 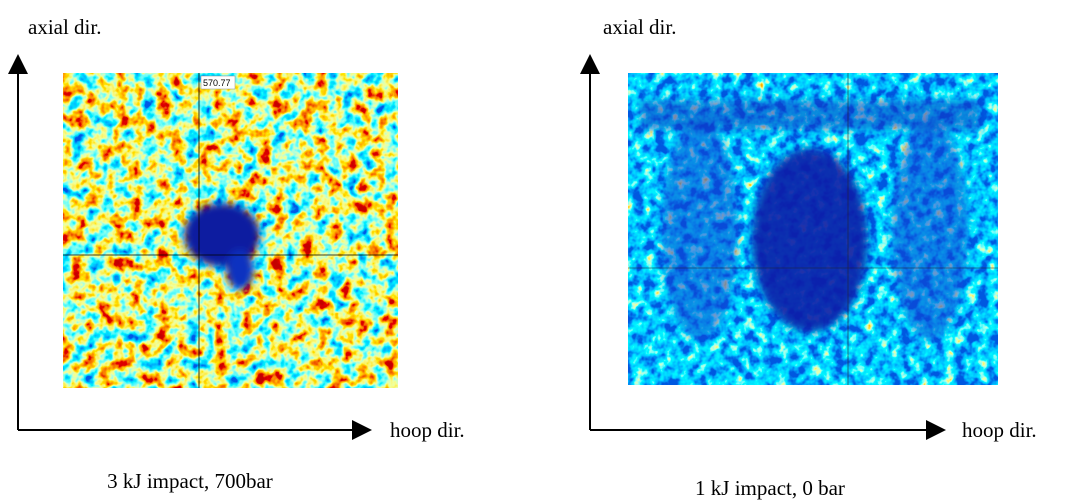 I want to click on impact-zone, so click(x=222, y=246).